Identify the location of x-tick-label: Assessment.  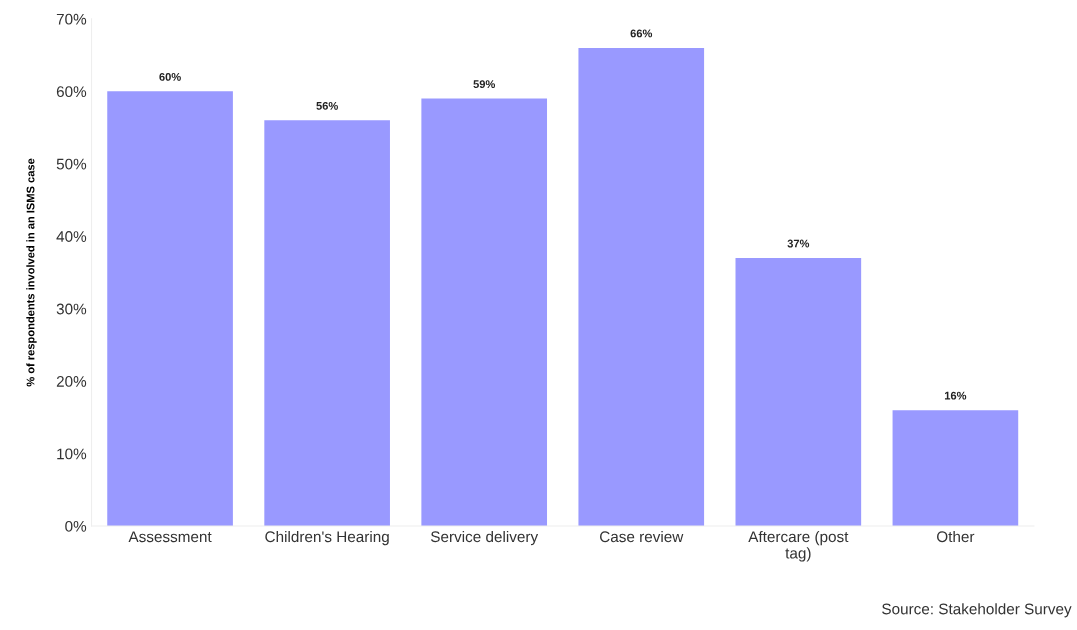
(170, 537).